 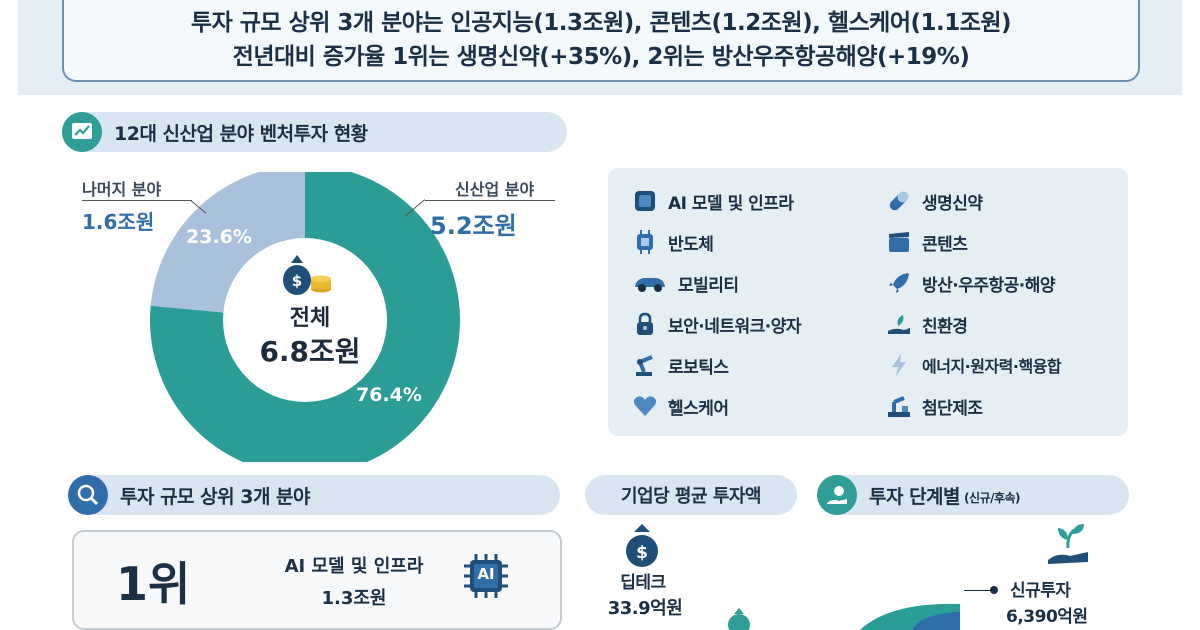 I want to click on chip-icon, so click(x=645, y=242).